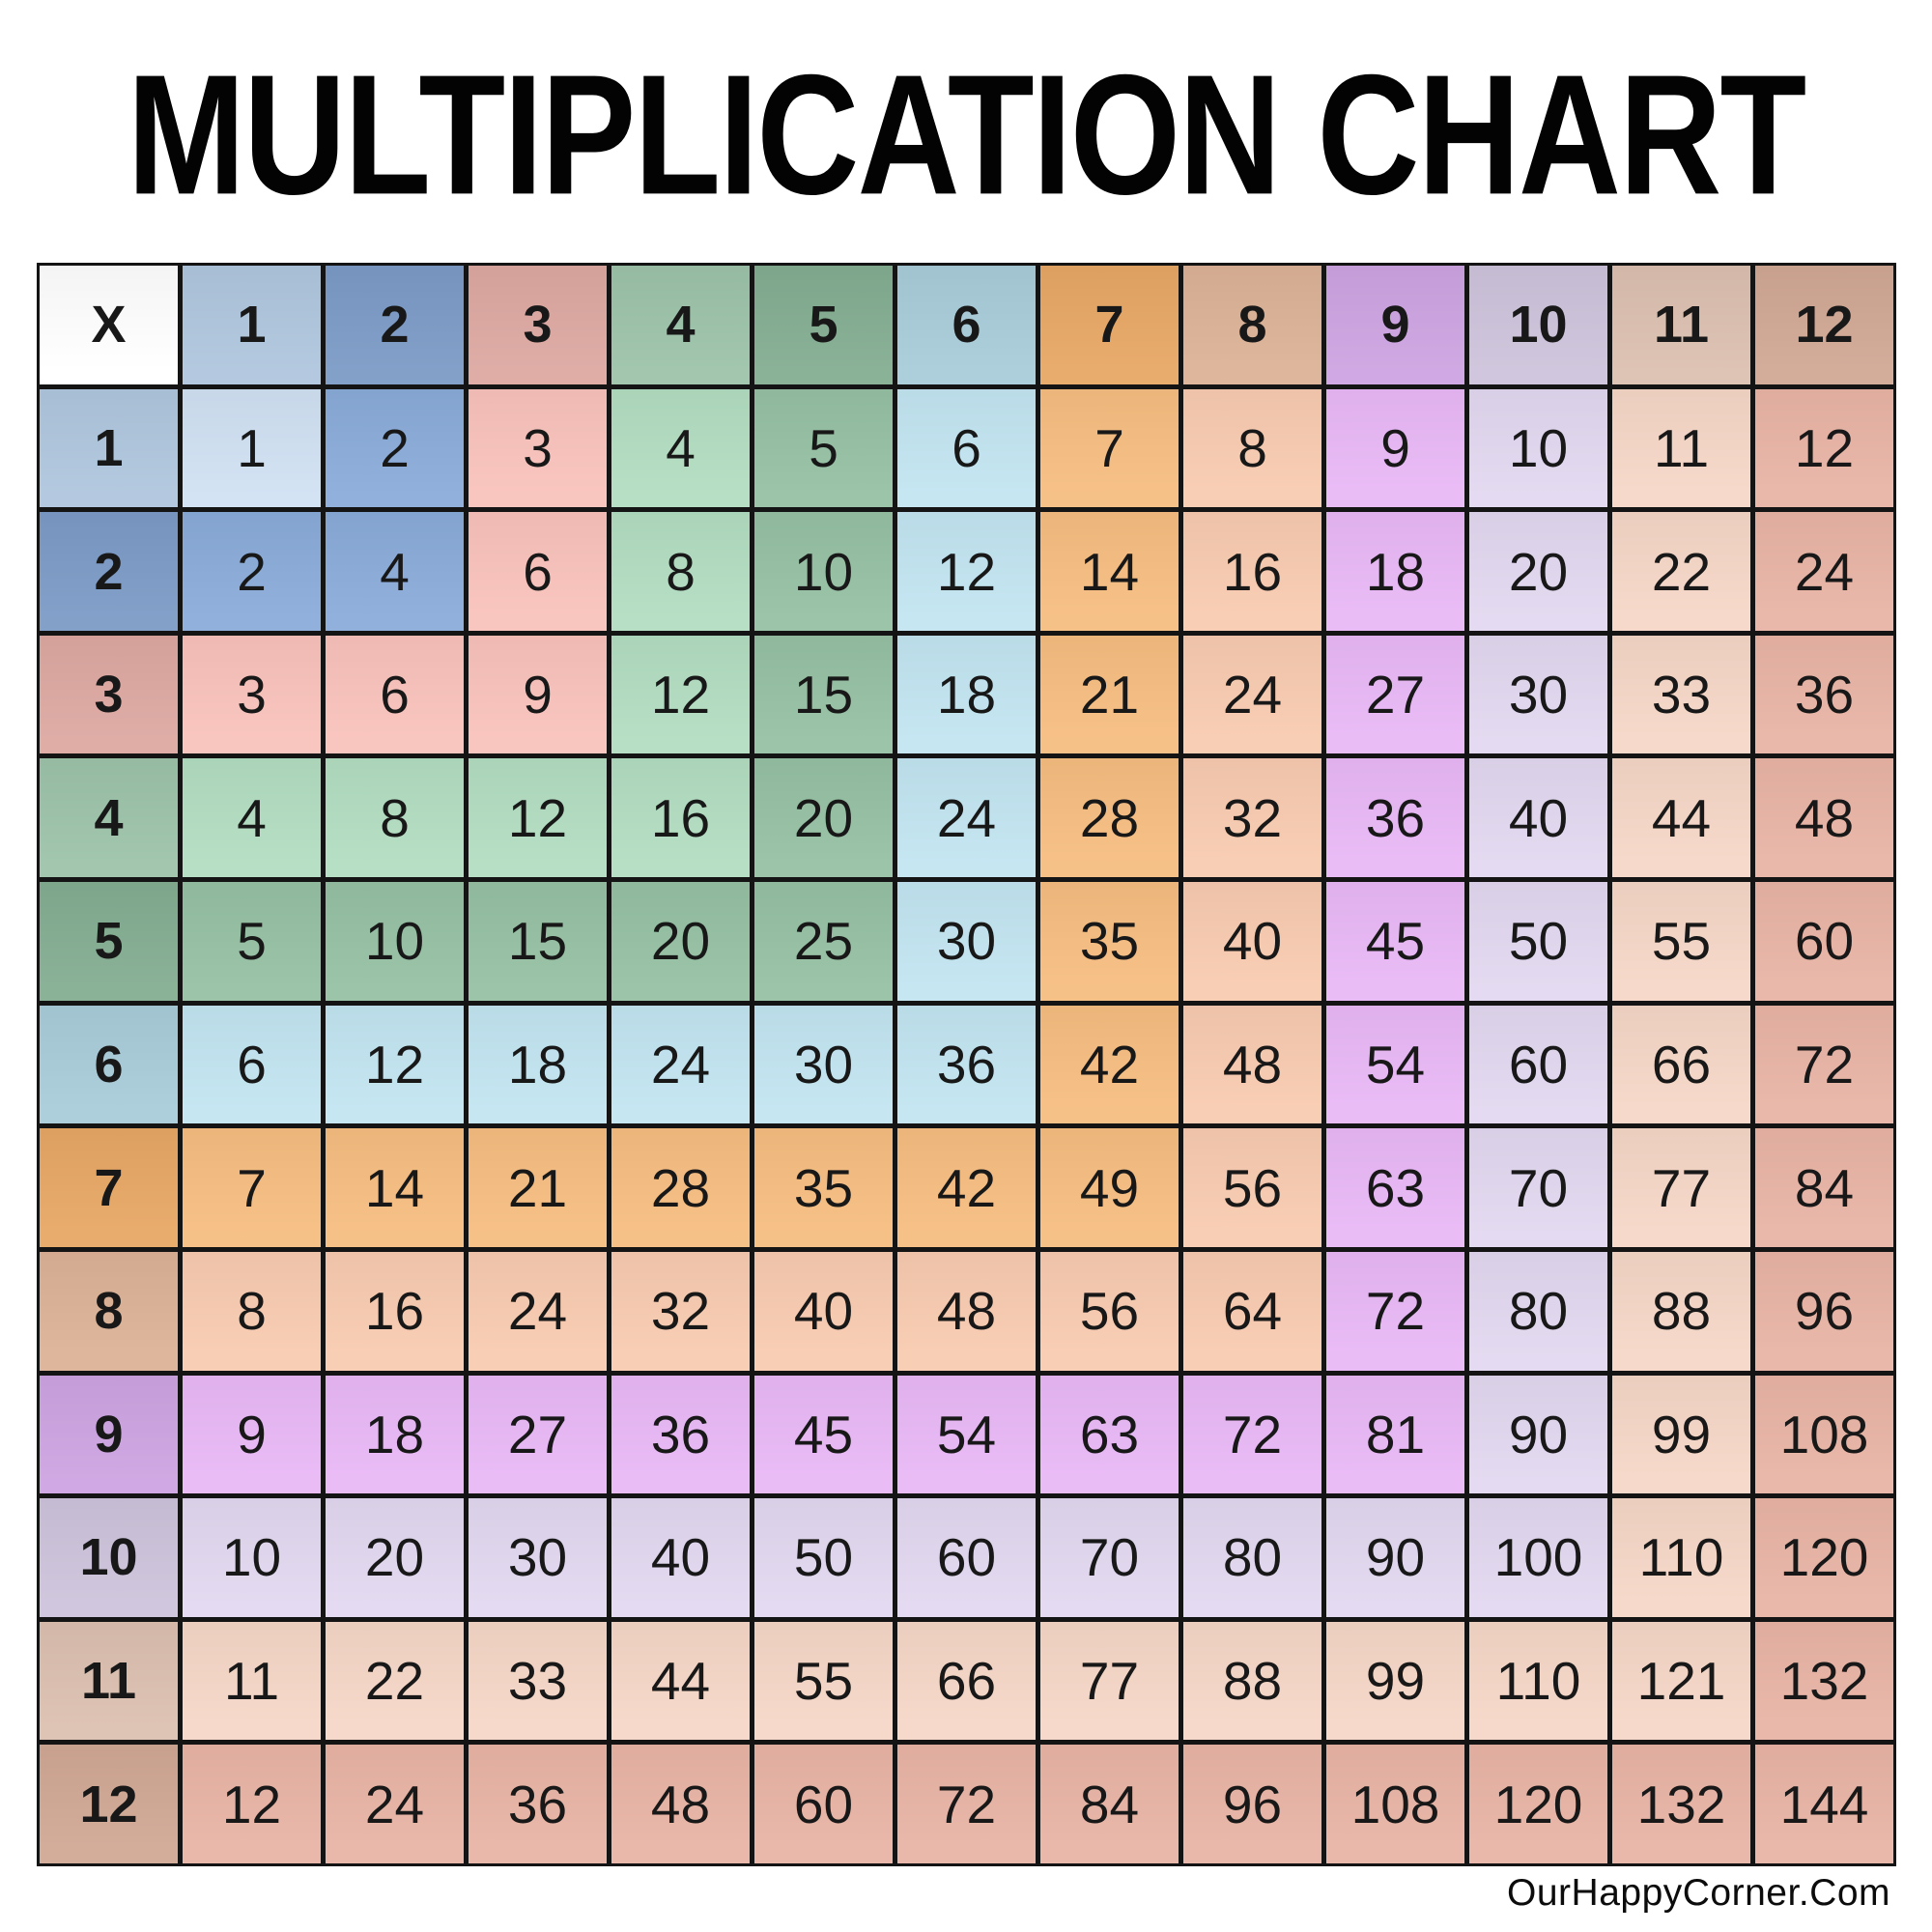 This screenshot has width=1932, height=1932. What do you see at coordinates (395, 1187) in the screenshot?
I see `product-cell-7x2: 14` at bounding box center [395, 1187].